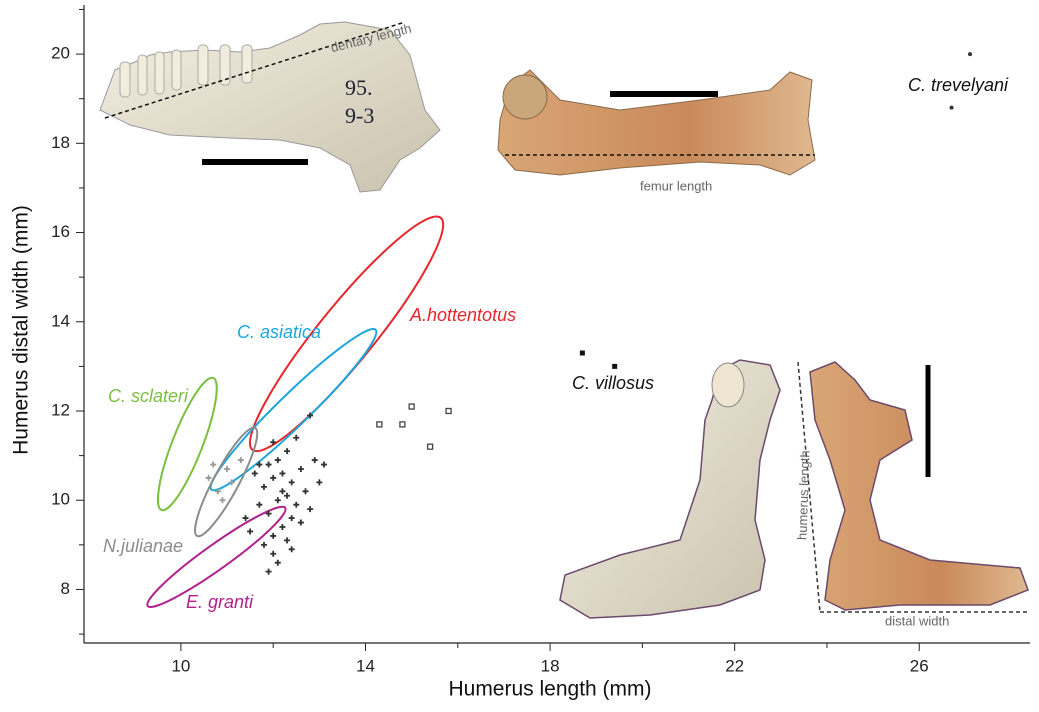 This screenshot has width=1039, height=712. What do you see at coordinates (220, 602) in the screenshot?
I see `ellipse-label: E. granti` at bounding box center [220, 602].